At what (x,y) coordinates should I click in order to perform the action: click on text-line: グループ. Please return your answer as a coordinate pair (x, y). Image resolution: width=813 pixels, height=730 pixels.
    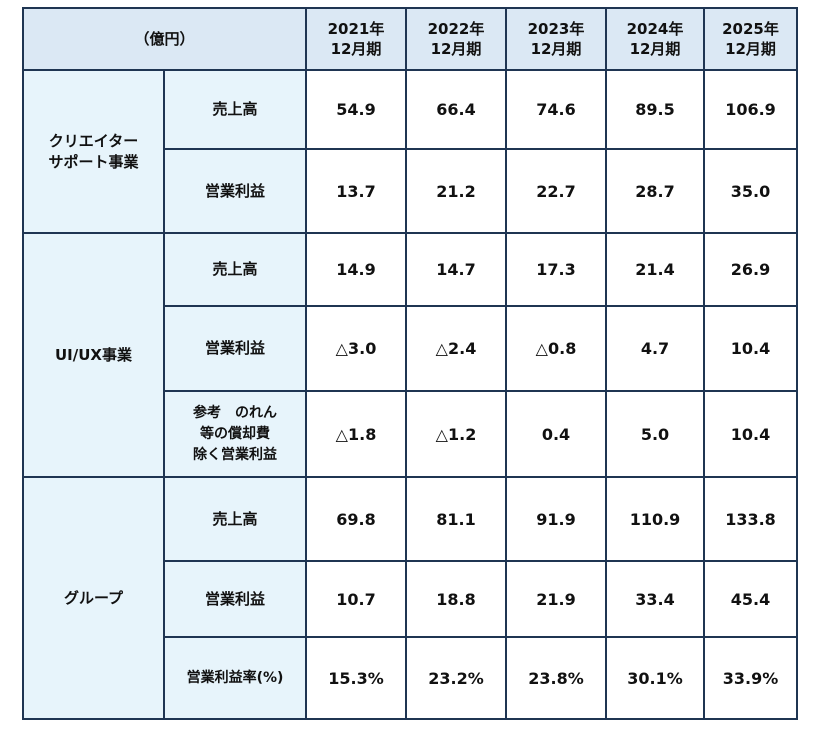
    Looking at the image, I should click on (93, 597).